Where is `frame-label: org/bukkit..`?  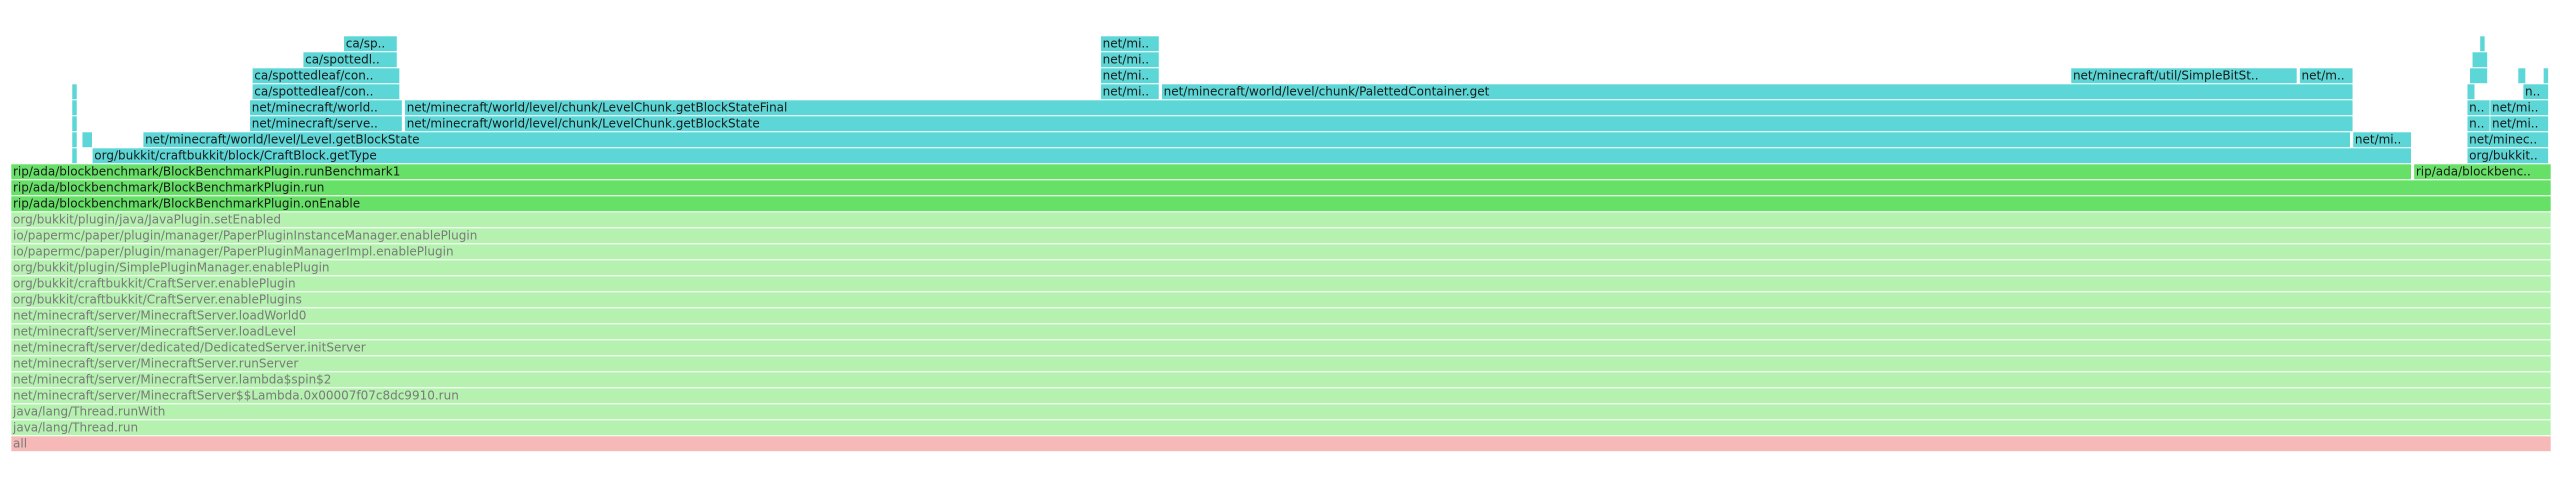
frame-label: org/bukkit.. is located at coordinates (2503, 156).